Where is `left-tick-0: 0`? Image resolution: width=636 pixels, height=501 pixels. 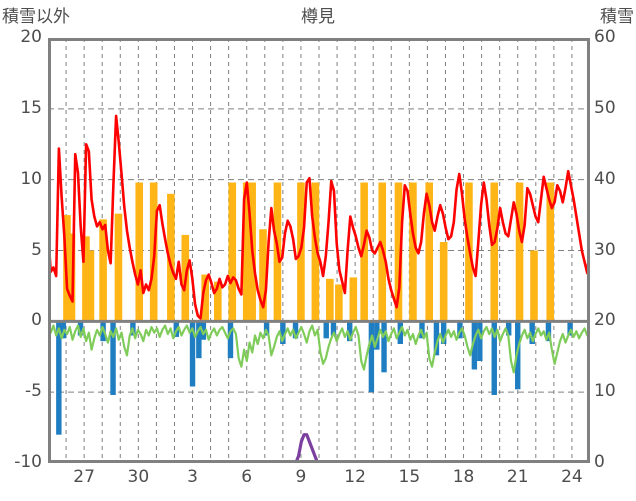 left-tick-0: 0 is located at coordinates (36, 320).